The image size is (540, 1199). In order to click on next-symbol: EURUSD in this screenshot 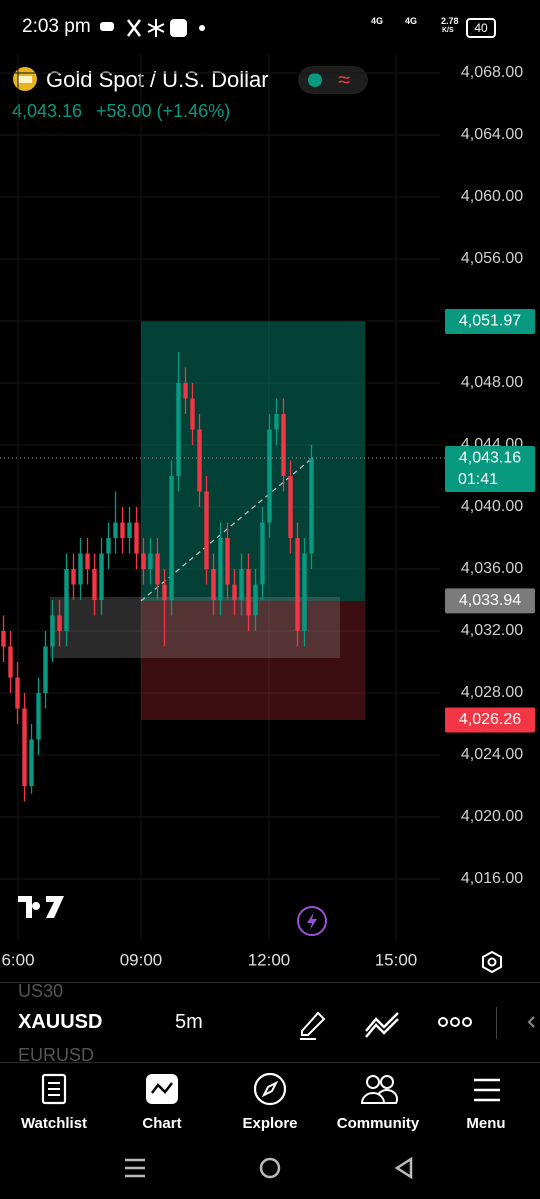, I will do `click(56, 1054)`.